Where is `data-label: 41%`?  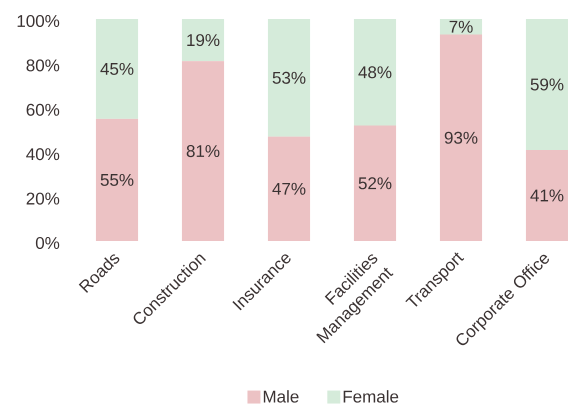
data-label: 41% is located at coordinates (547, 196).